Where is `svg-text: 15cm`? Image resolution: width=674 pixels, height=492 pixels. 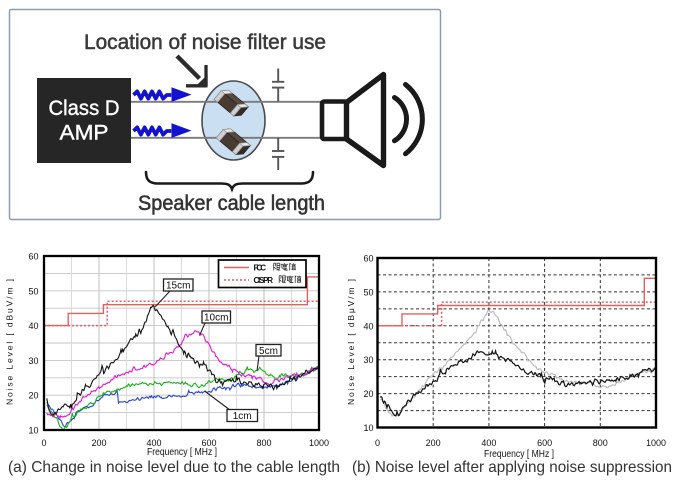 svg-text: 15cm is located at coordinates (178, 286).